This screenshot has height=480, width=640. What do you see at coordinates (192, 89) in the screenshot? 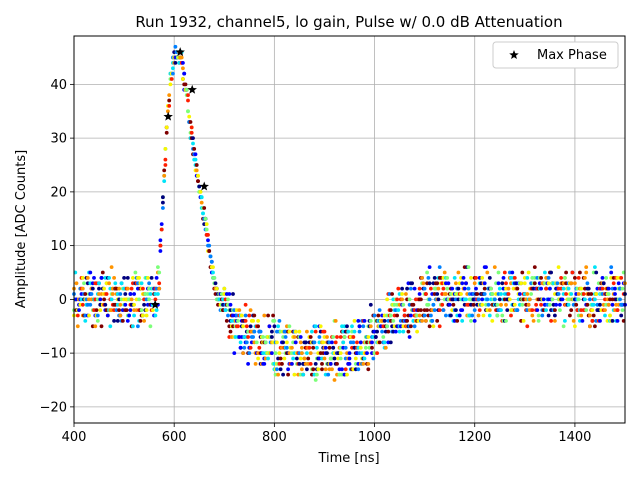
I see `max-phase-star` at bounding box center [192, 89].